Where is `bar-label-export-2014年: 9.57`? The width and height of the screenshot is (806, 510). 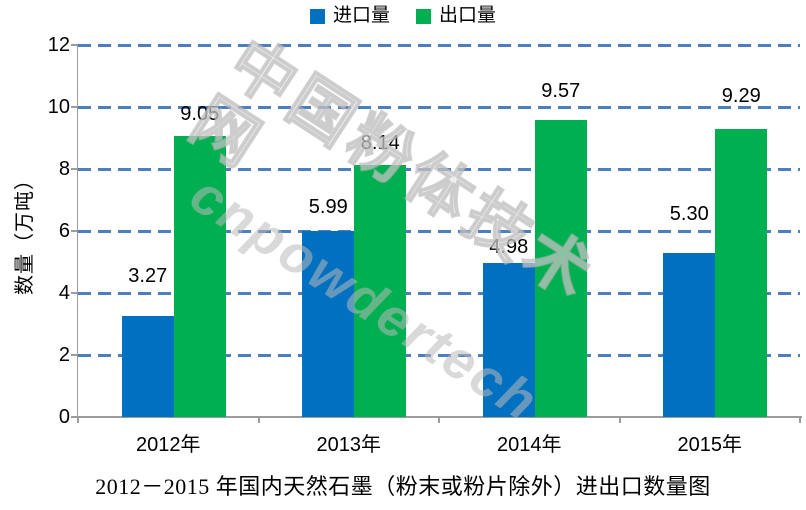
bar-label-export-2014年: 9.57 is located at coordinates (561, 91).